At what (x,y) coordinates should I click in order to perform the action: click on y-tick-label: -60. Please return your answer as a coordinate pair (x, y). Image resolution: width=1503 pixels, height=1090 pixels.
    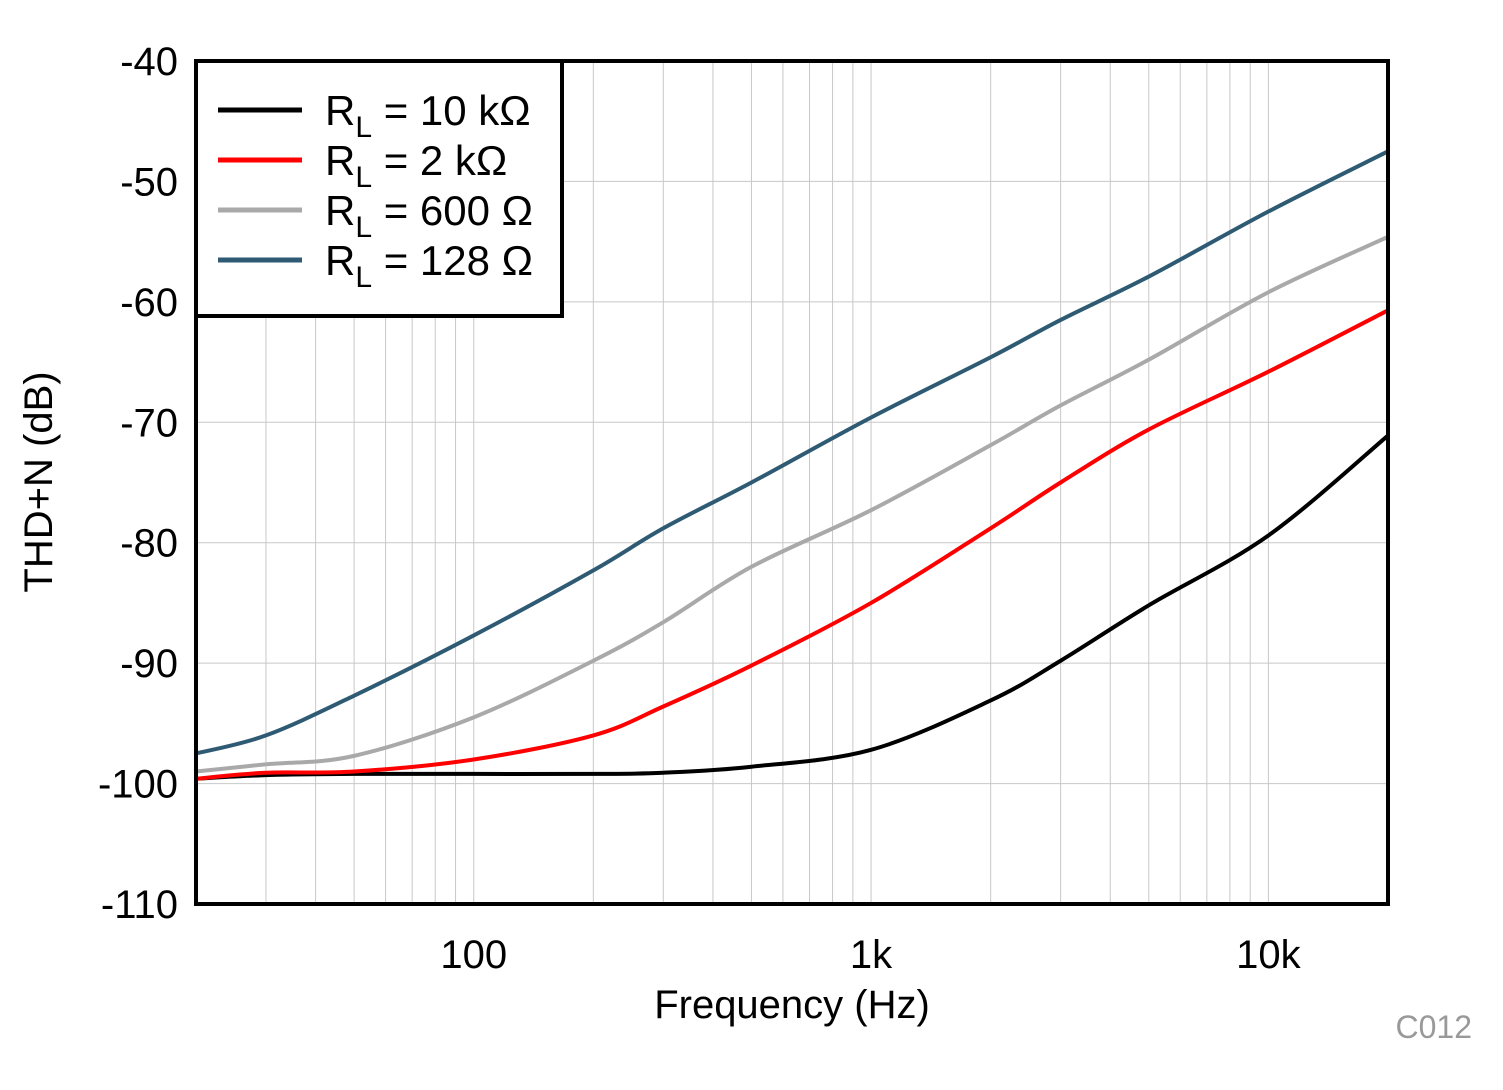
    Looking at the image, I should click on (149, 303).